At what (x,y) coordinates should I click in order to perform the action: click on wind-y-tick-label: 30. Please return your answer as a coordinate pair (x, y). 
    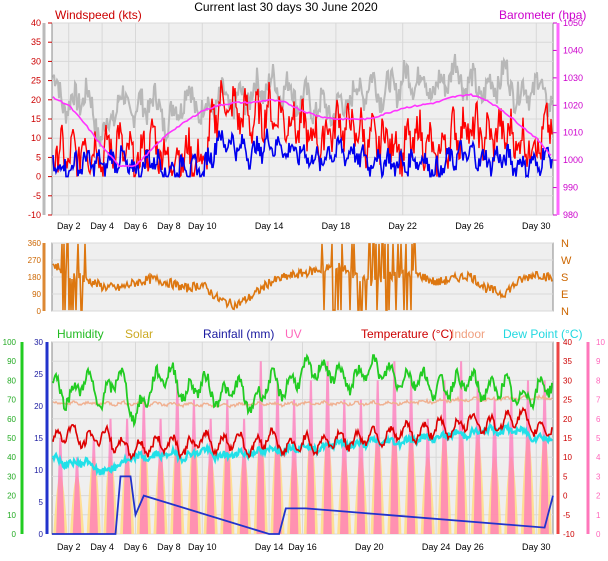
    Looking at the image, I should click on (36, 61).